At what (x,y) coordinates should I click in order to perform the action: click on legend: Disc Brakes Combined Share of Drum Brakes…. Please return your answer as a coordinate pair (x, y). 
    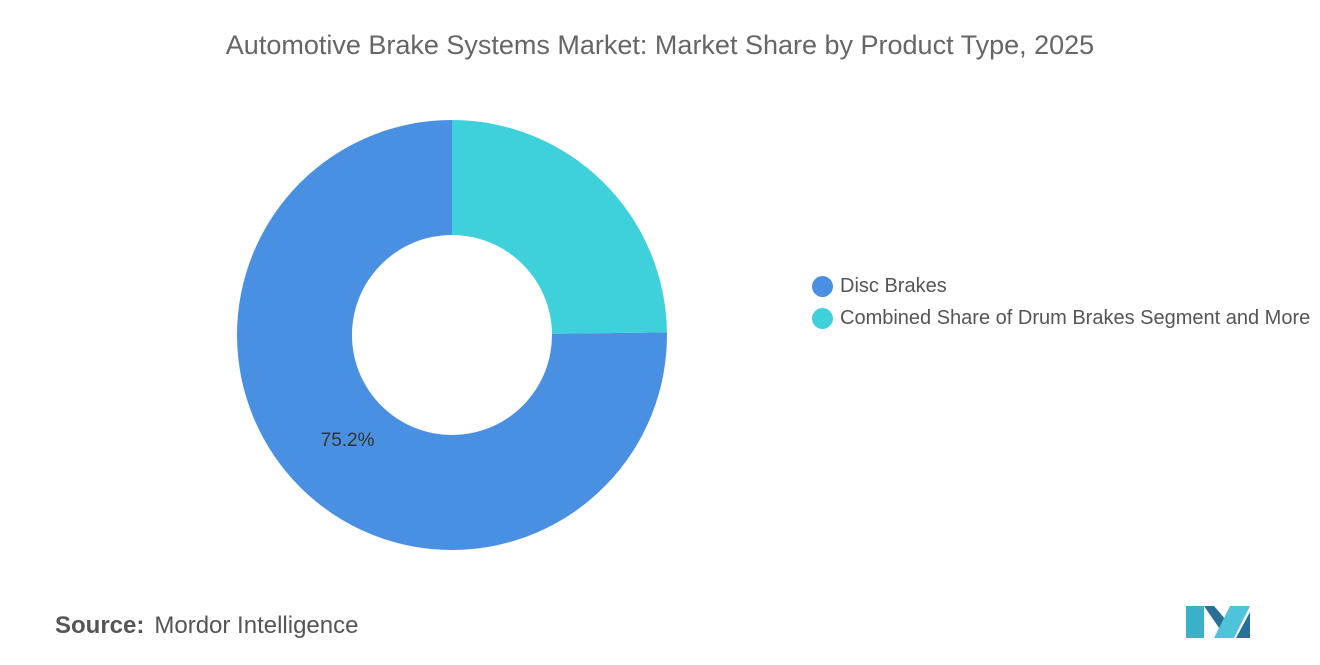
    Looking at the image, I should click on (1062, 304).